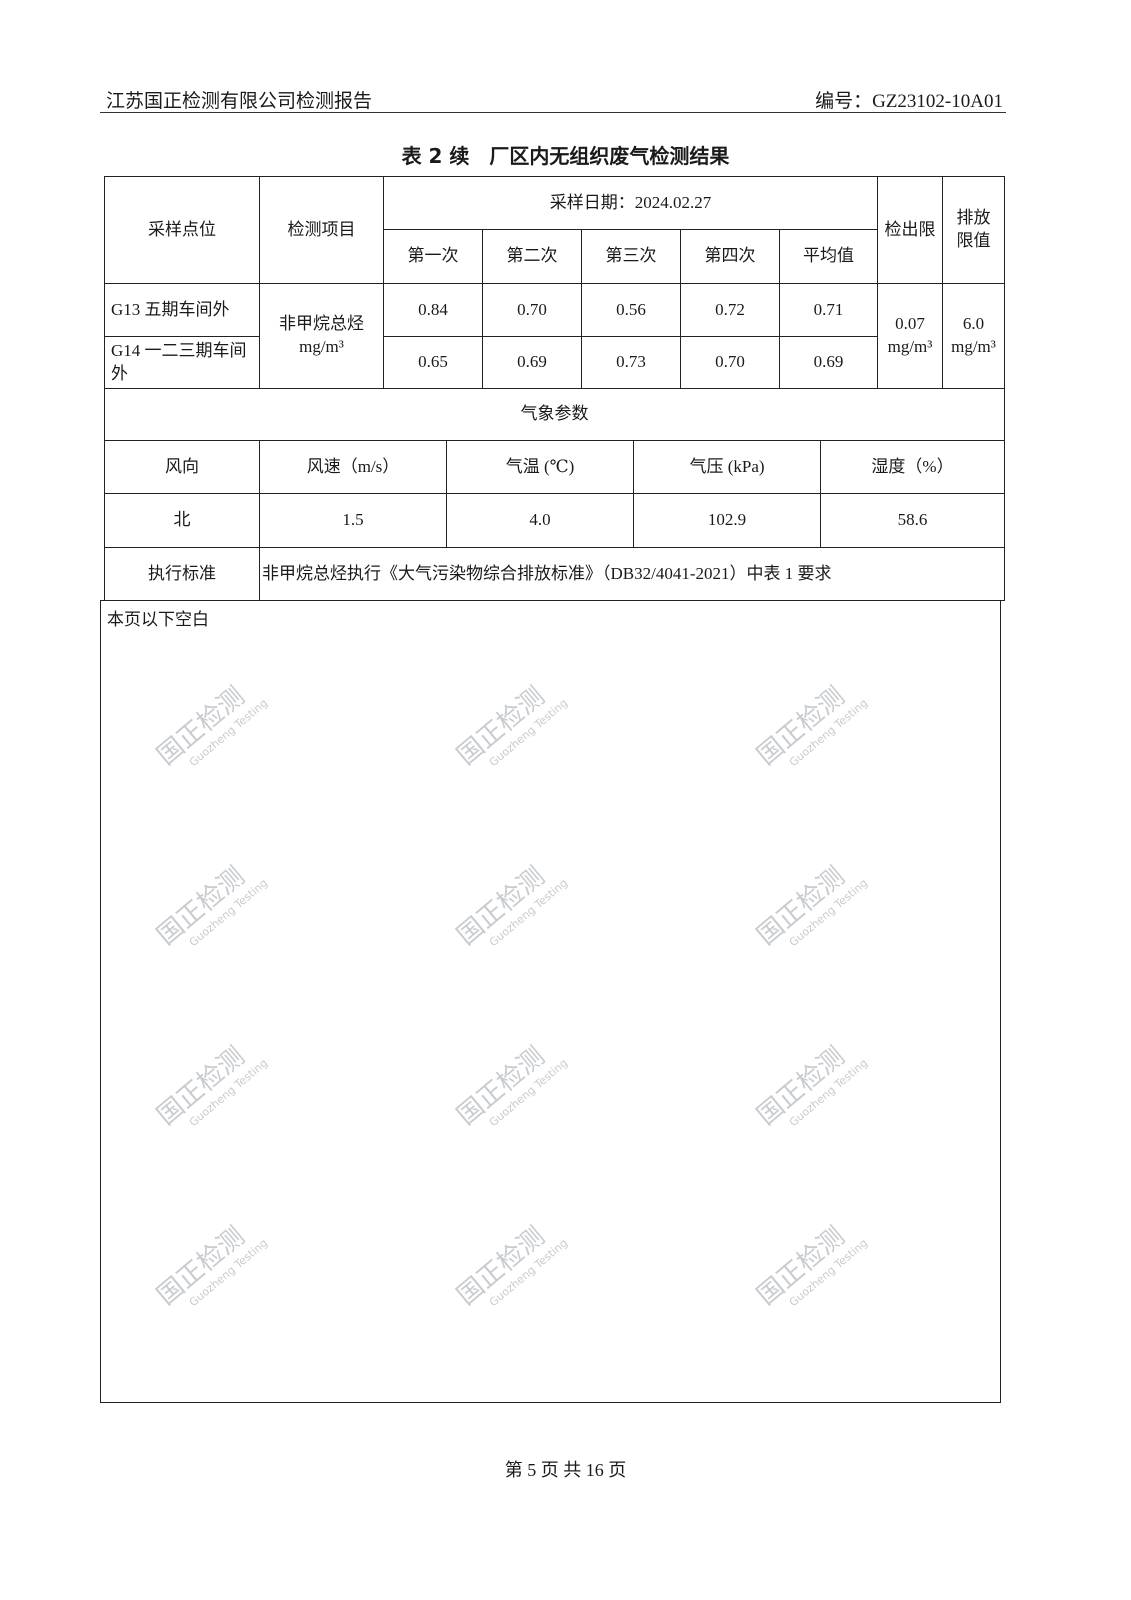 The image size is (1131, 1600). Describe the element at coordinates (565, 1470) in the screenshot. I see `page-footer: 第 5 页 共 16 页` at that location.